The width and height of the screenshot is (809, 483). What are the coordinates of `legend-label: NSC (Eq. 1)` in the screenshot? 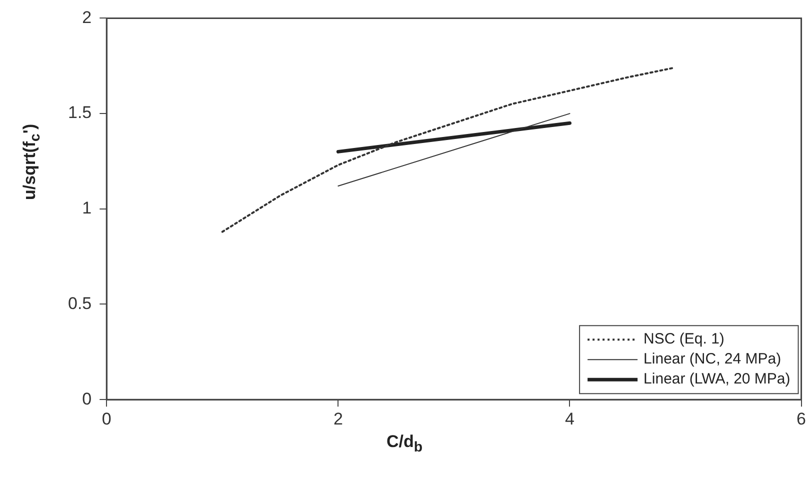 It's located at (684, 339).